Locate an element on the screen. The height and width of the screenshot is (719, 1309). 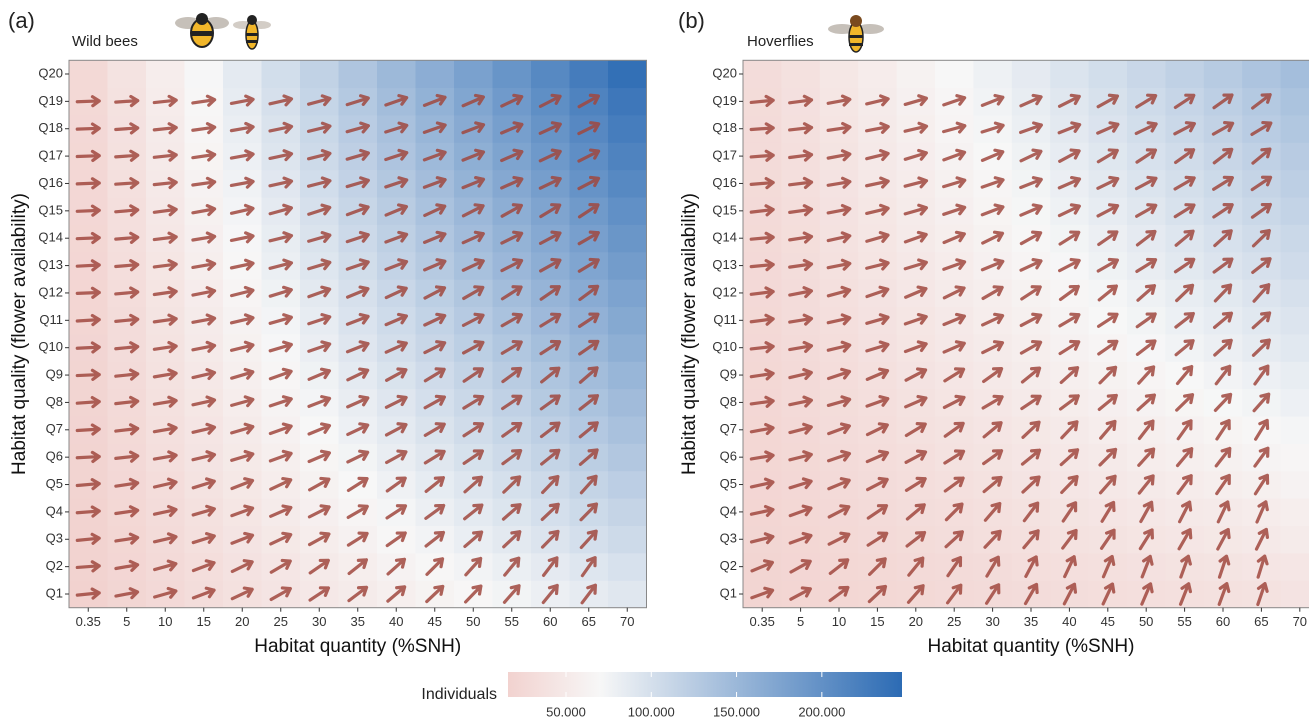
y-tick-label: Q17 is located at coordinates (724, 155).